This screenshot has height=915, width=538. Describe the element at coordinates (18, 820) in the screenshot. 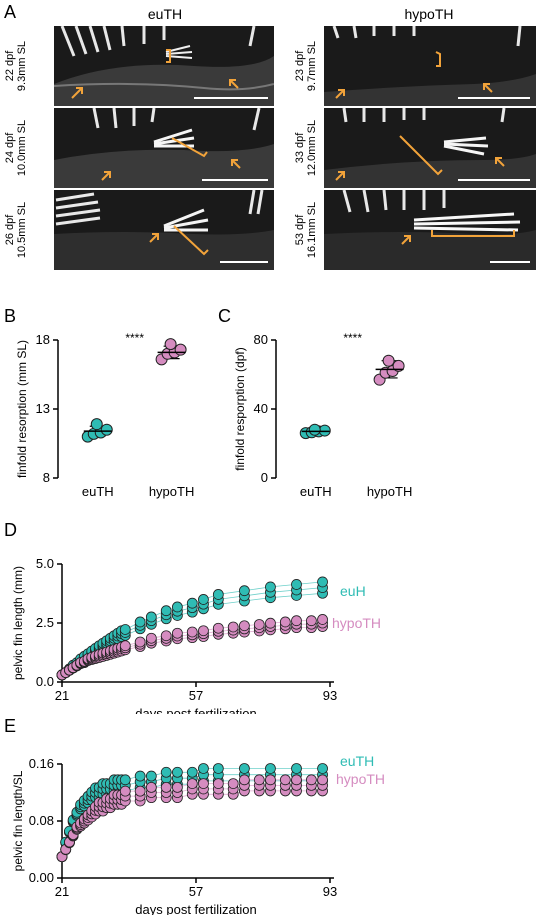

I see `y-axis-label: pelvic fin length/SL` at that location.